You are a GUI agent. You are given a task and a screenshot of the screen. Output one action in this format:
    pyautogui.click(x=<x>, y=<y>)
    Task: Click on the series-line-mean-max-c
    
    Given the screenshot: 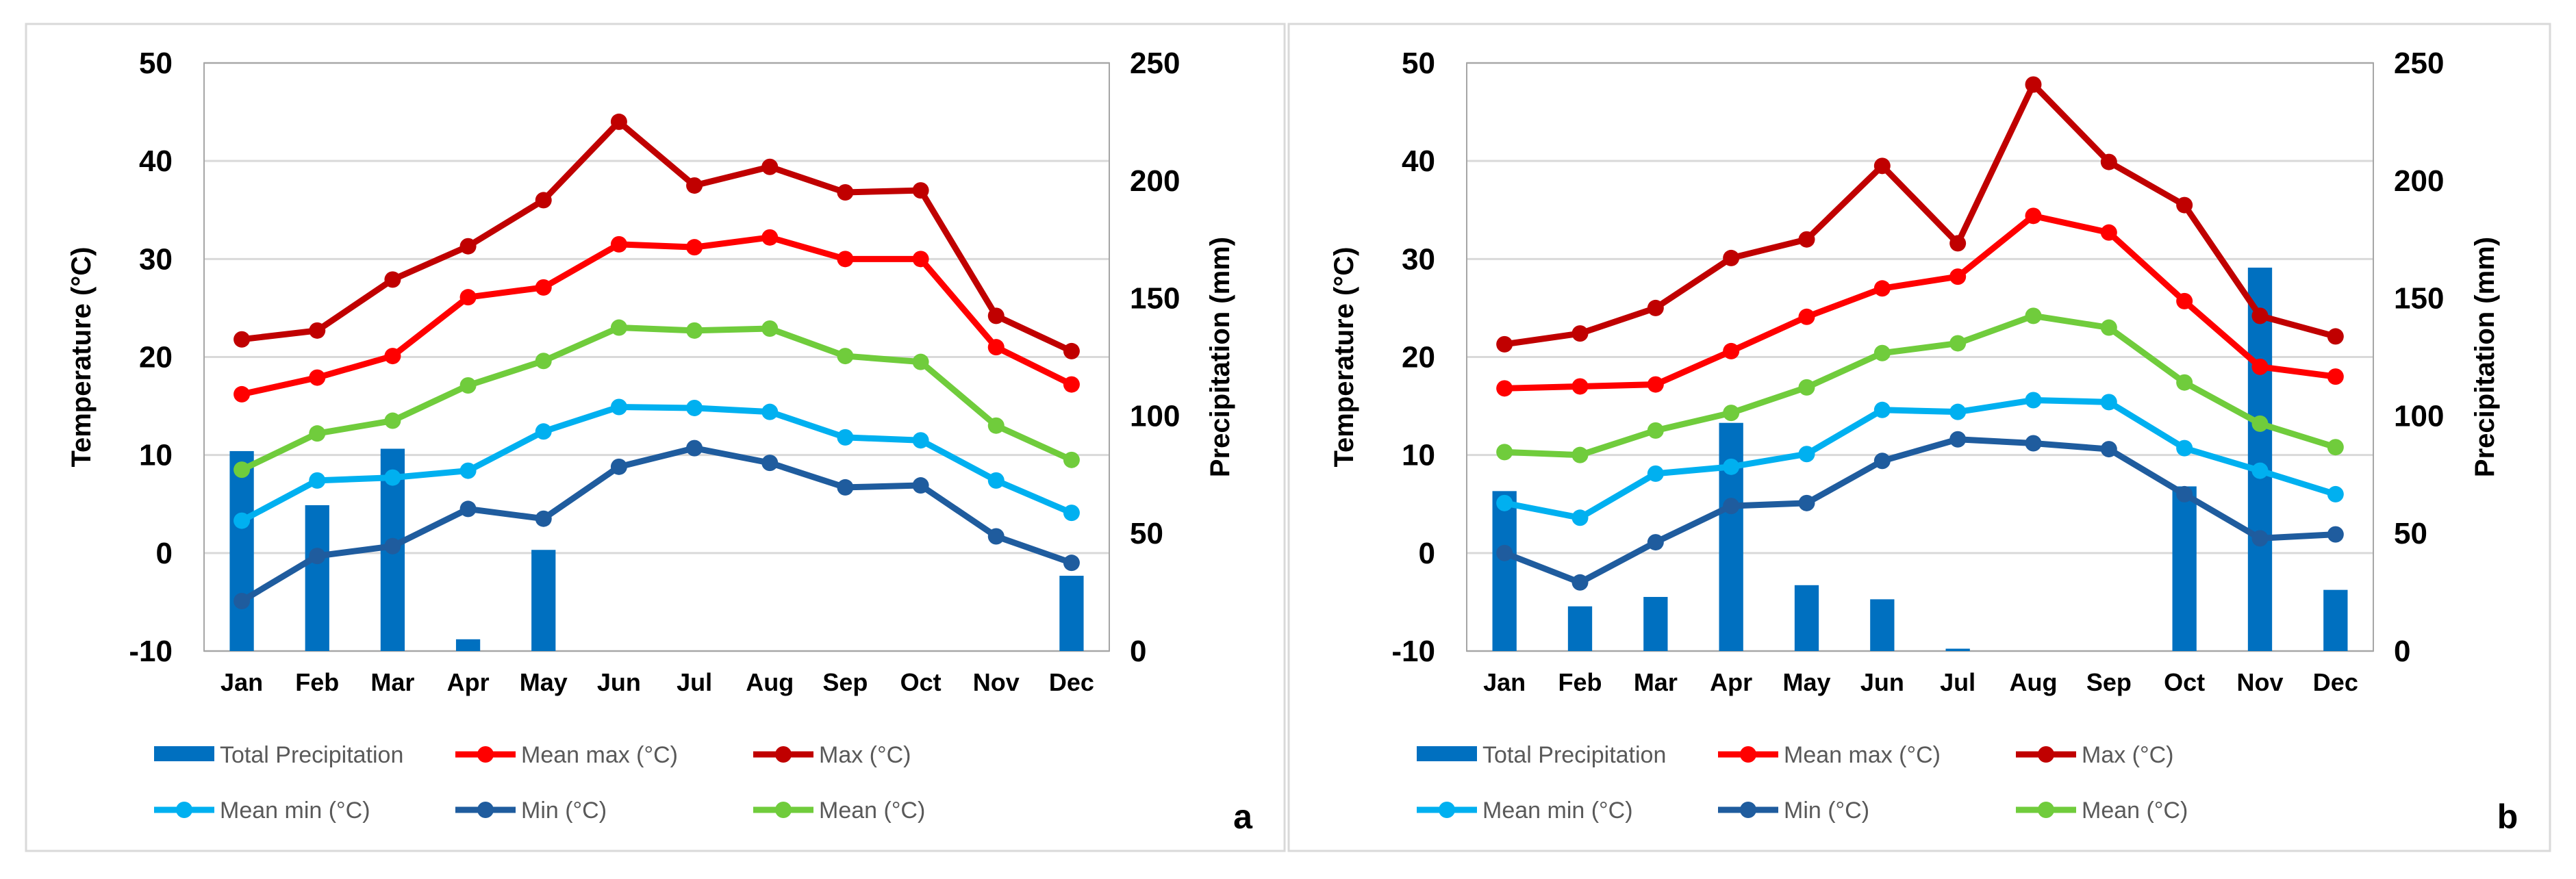 What is the action you would take?
    pyautogui.click(x=657, y=316)
    